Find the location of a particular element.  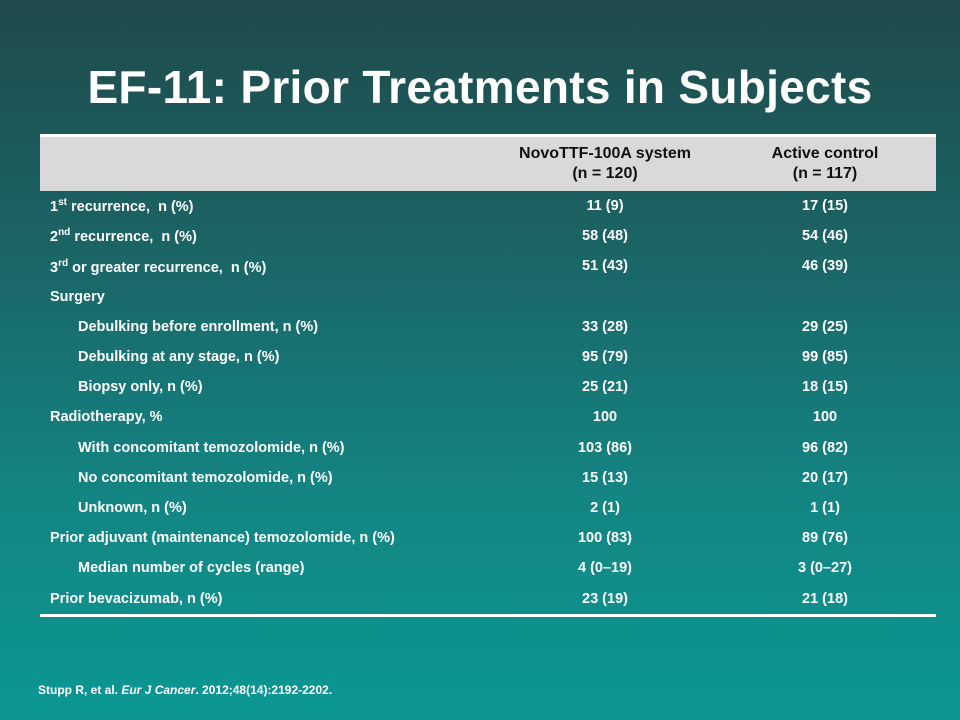

novottf-value: 23 (19) is located at coordinates (605, 598).